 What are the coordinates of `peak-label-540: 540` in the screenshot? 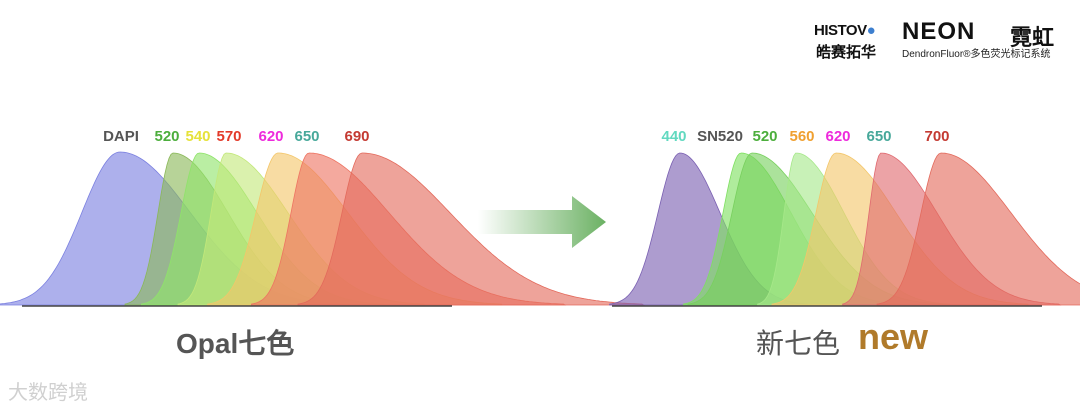 It's located at (197, 136).